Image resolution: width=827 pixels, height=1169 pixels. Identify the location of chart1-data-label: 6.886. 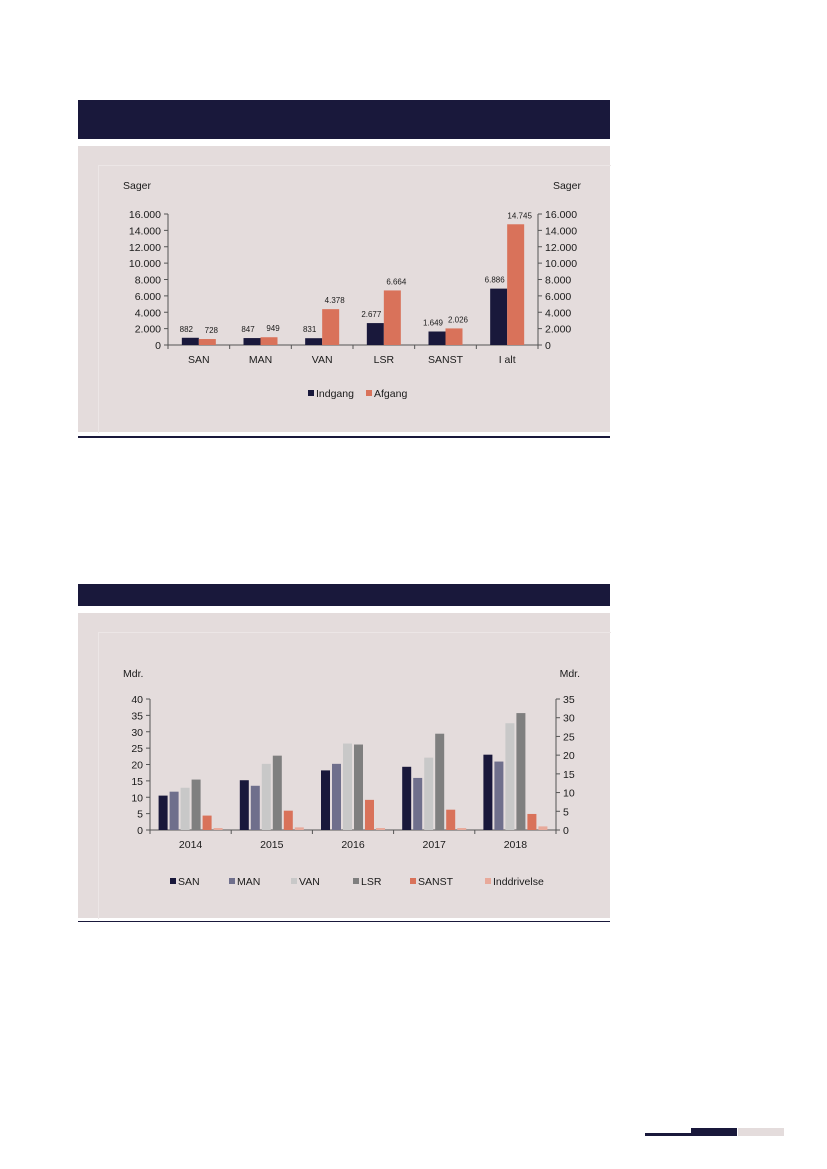
(495, 280).